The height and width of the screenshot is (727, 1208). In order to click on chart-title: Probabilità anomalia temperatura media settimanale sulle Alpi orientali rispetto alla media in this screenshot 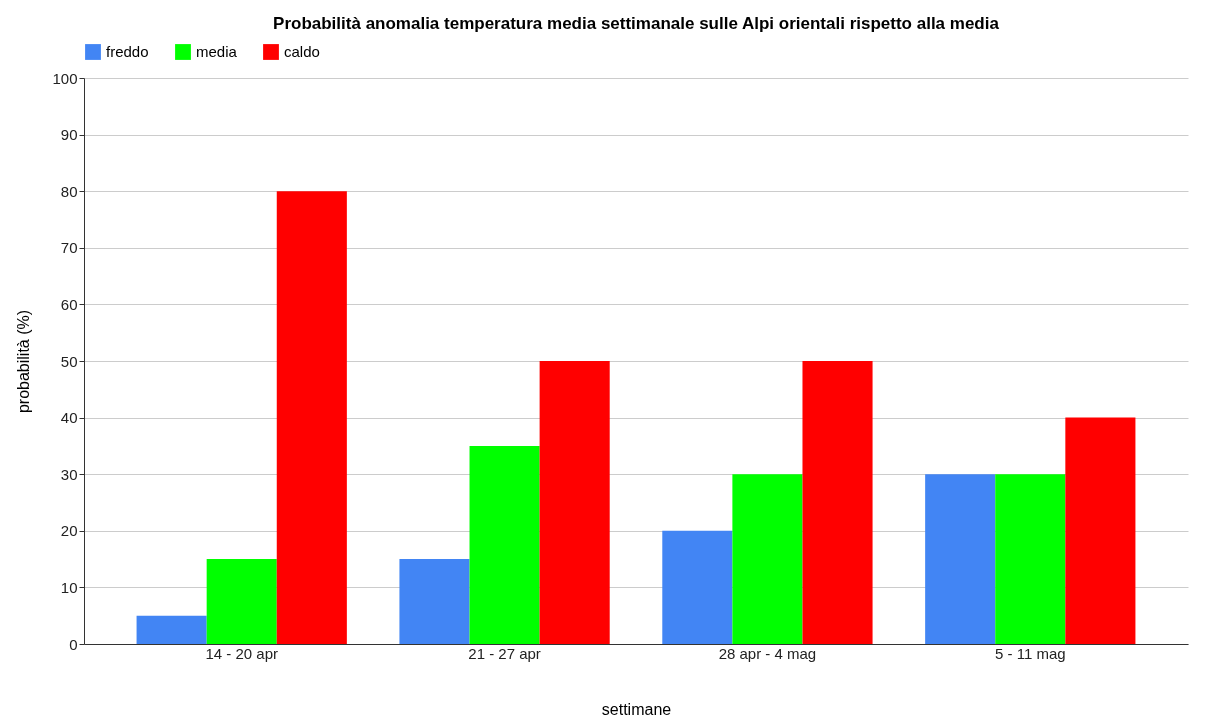, I will do `click(636, 23)`.